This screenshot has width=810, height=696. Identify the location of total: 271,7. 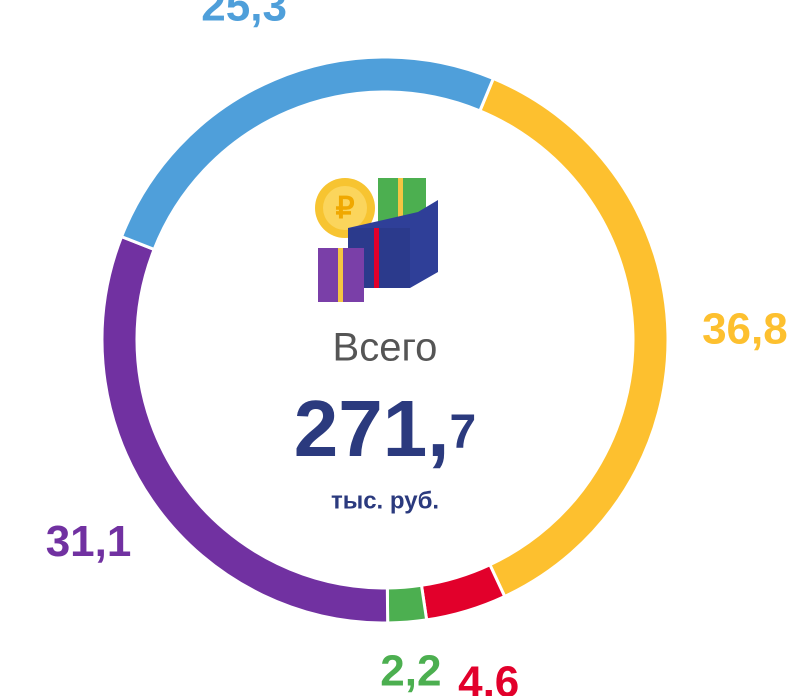
(385, 428).